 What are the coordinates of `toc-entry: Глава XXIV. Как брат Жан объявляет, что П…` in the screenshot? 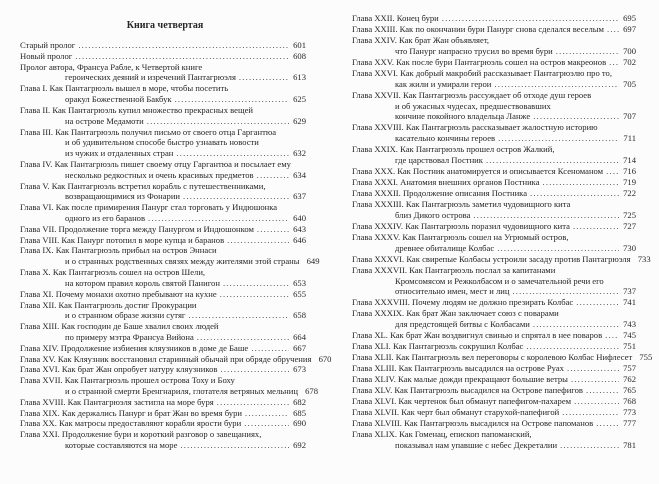 It's located at (494, 46).